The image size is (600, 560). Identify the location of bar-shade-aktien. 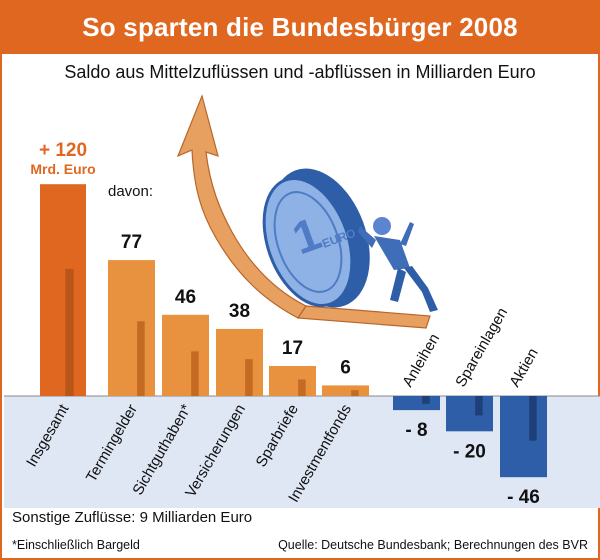
(533, 418).